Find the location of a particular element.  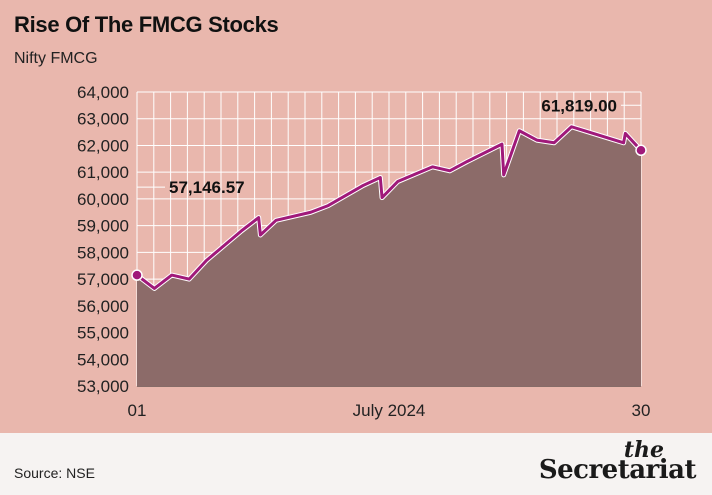

y-tick-label: 54,000 is located at coordinates (103, 359).